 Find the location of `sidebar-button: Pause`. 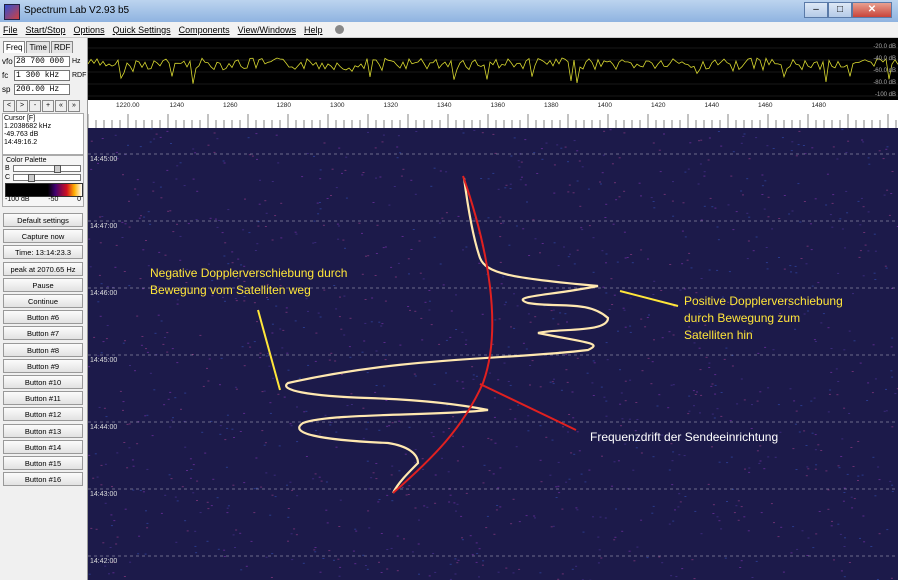

sidebar-button: Pause is located at coordinates (43, 284).